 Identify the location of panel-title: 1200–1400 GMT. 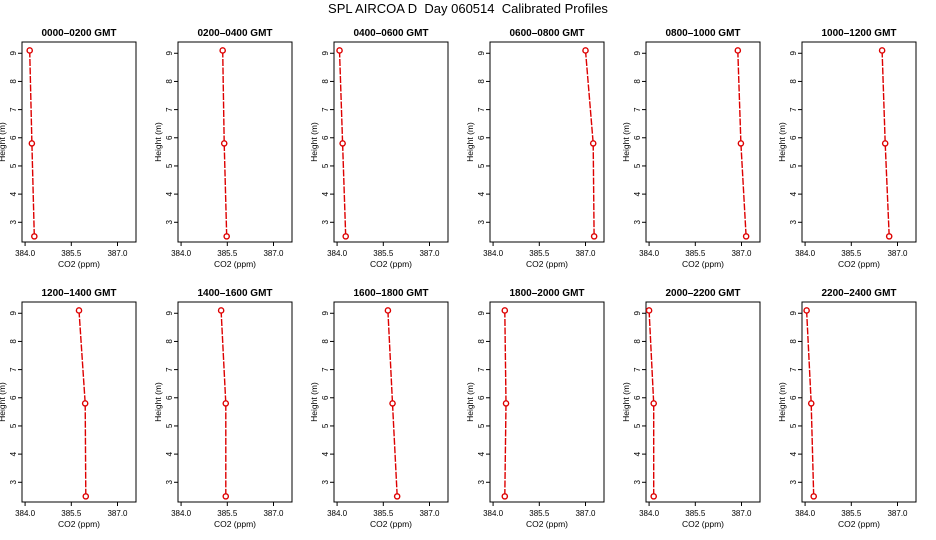
(78, 293).